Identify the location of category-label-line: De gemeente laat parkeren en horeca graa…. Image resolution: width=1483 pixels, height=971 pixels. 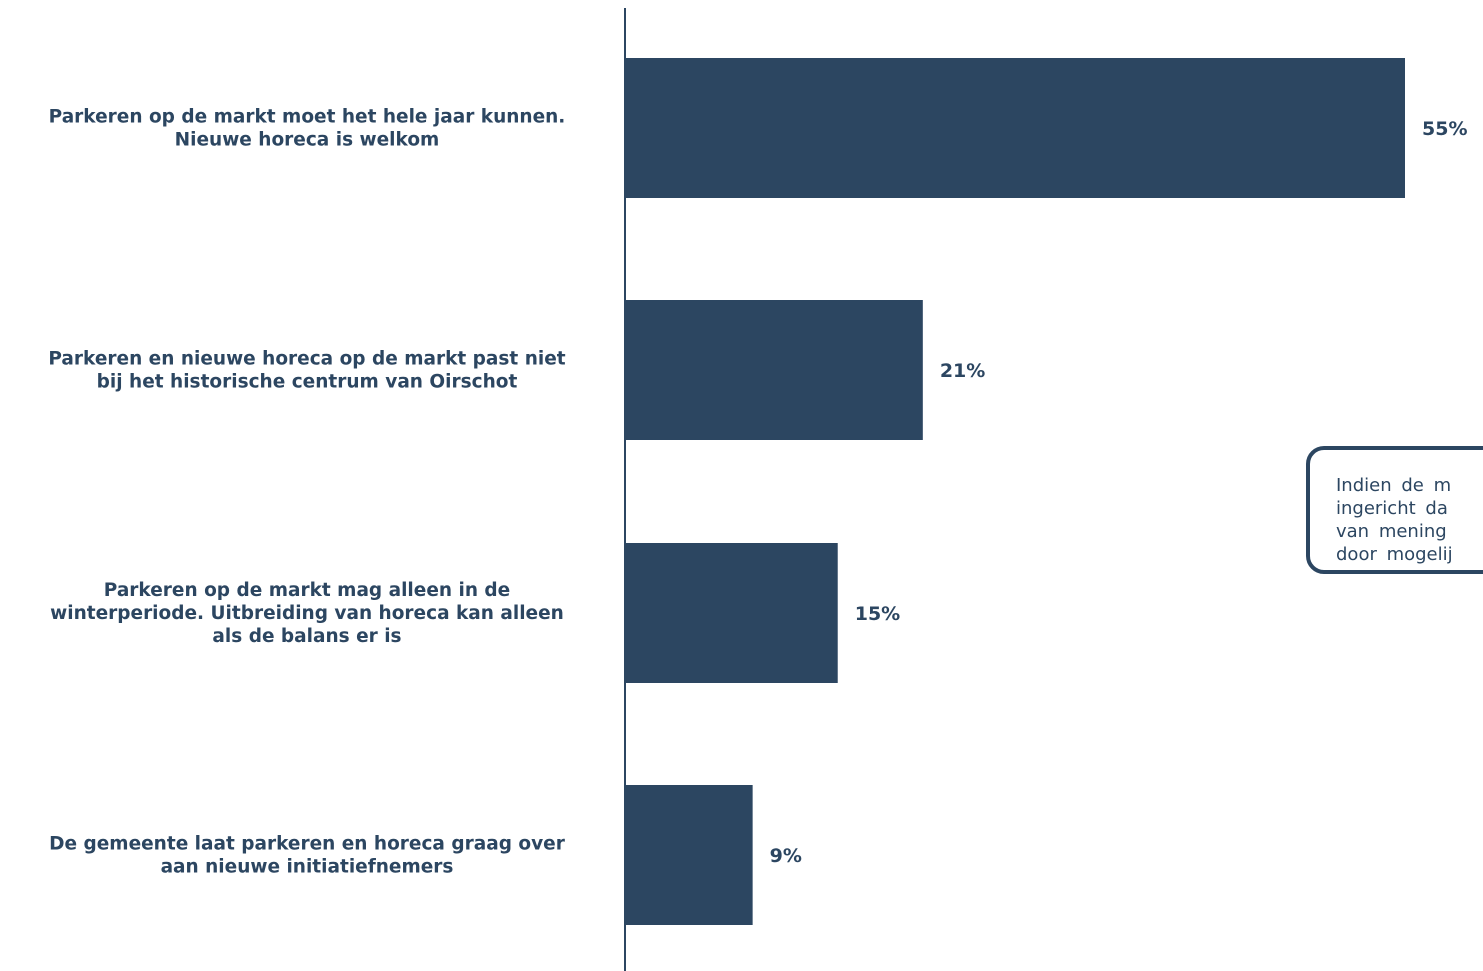
(307, 844).